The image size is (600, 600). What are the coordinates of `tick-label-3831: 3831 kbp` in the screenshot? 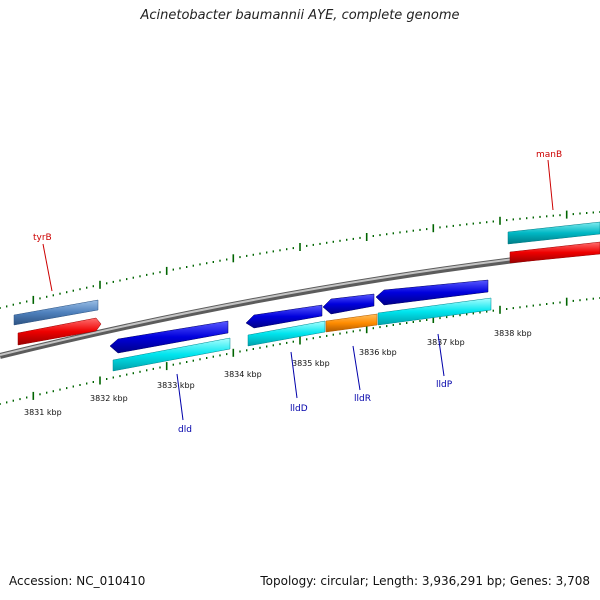 It's located at (43, 412).